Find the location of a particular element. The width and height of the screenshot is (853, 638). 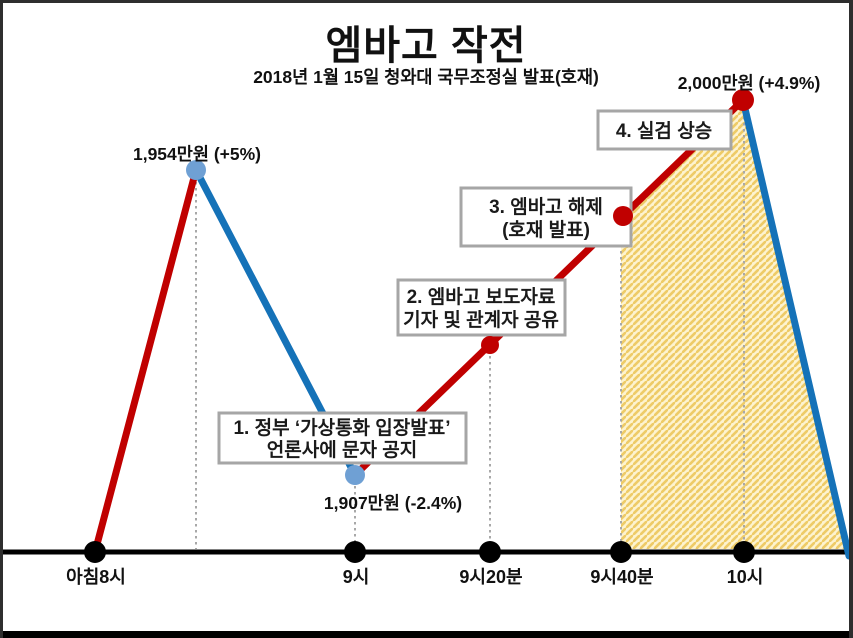

axis-dot-8am is located at coordinates (95, 552).